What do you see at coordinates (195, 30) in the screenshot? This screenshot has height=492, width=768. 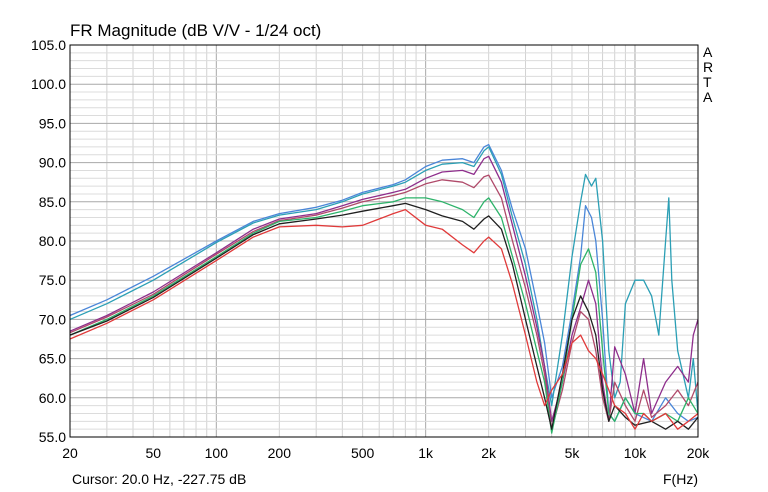 I see `chart-title: FR Magnitude (dB V/V - 1/24 oct)` at bounding box center [195, 30].